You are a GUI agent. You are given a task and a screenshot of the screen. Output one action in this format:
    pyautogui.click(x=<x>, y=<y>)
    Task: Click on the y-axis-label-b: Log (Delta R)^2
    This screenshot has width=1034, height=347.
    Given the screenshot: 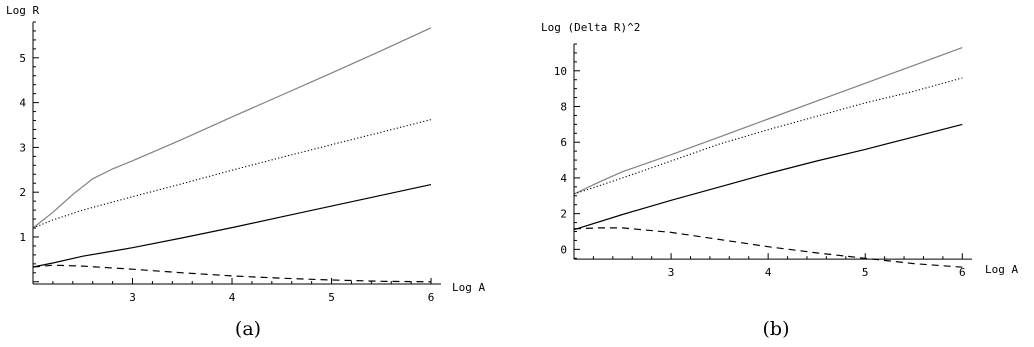 What is the action you would take?
    pyautogui.click(x=590, y=27)
    